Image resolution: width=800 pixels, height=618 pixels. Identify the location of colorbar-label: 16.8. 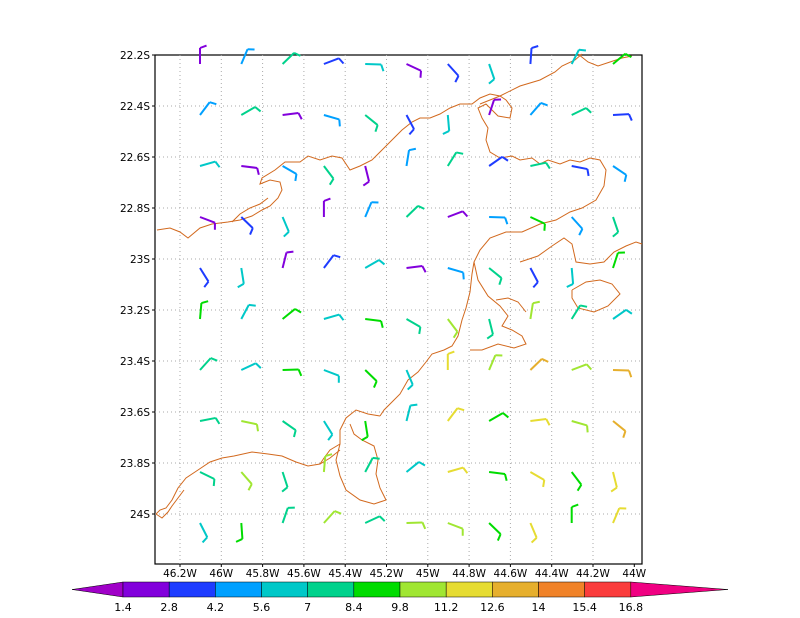
(631, 607).